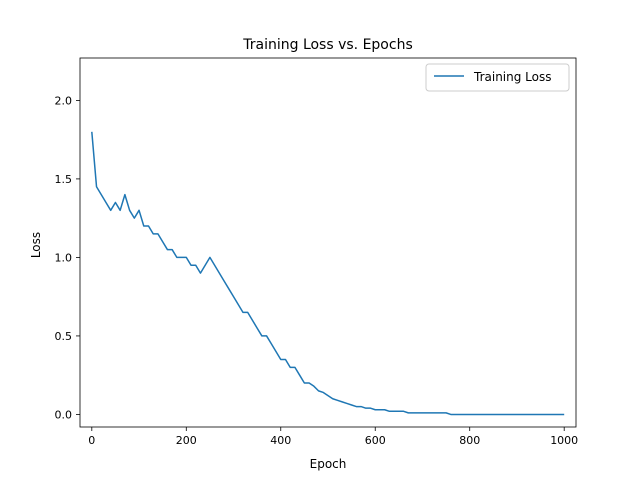 The width and height of the screenshot is (640, 480). What do you see at coordinates (64, 100) in the screenshot?
I see `y-tick-label: 2.0` at bounding box center [64, 100].